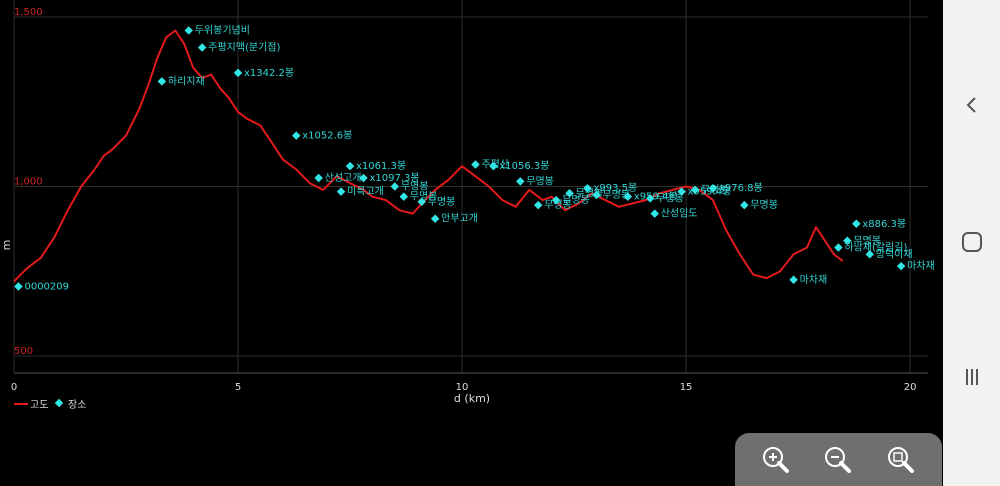 This screenshot has width=1000, height=486. I want to click on system-navigation-bar, so click(971, 243).